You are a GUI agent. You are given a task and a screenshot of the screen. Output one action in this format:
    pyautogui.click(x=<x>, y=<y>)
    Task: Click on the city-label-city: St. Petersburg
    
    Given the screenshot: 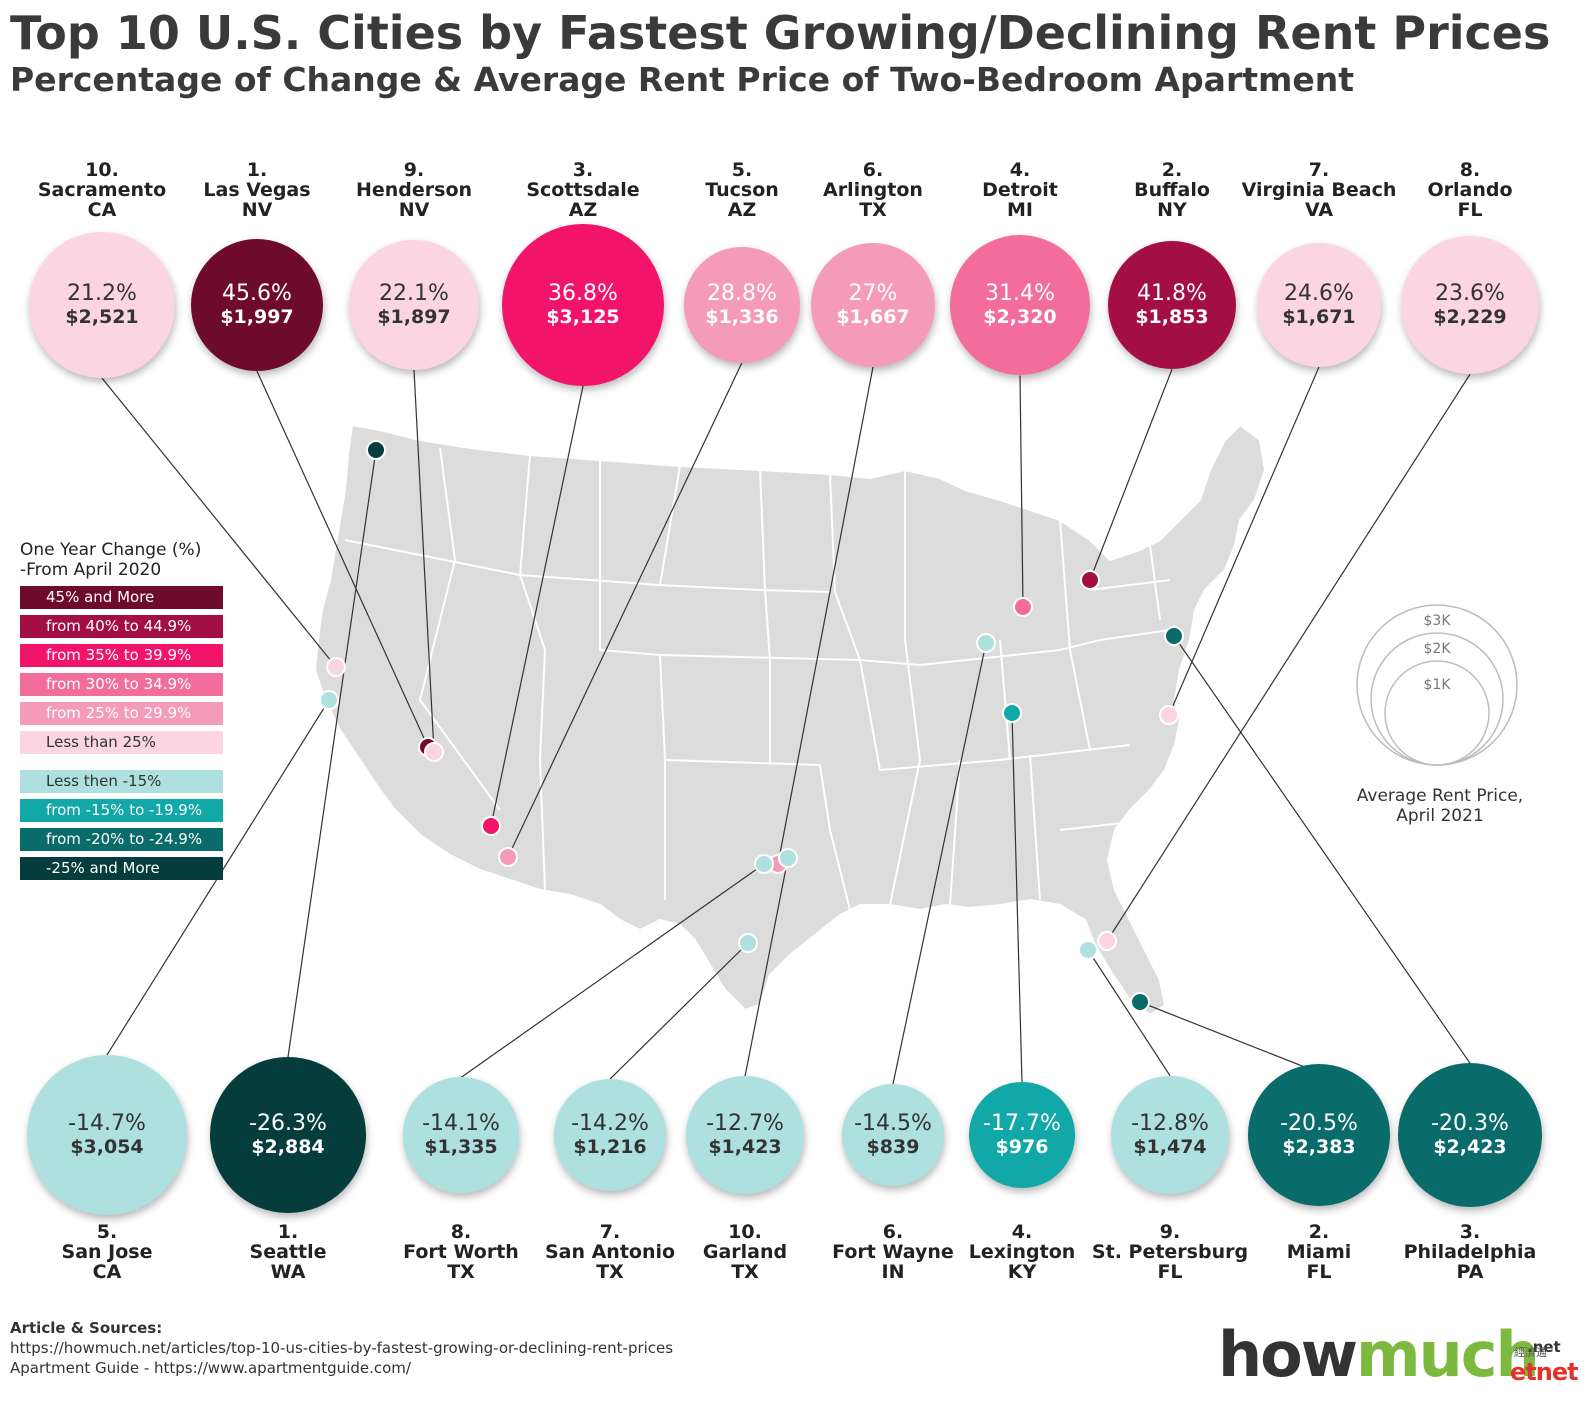 What is the action you would take?
    pyautogui.click(x=1170, y=1252)
    